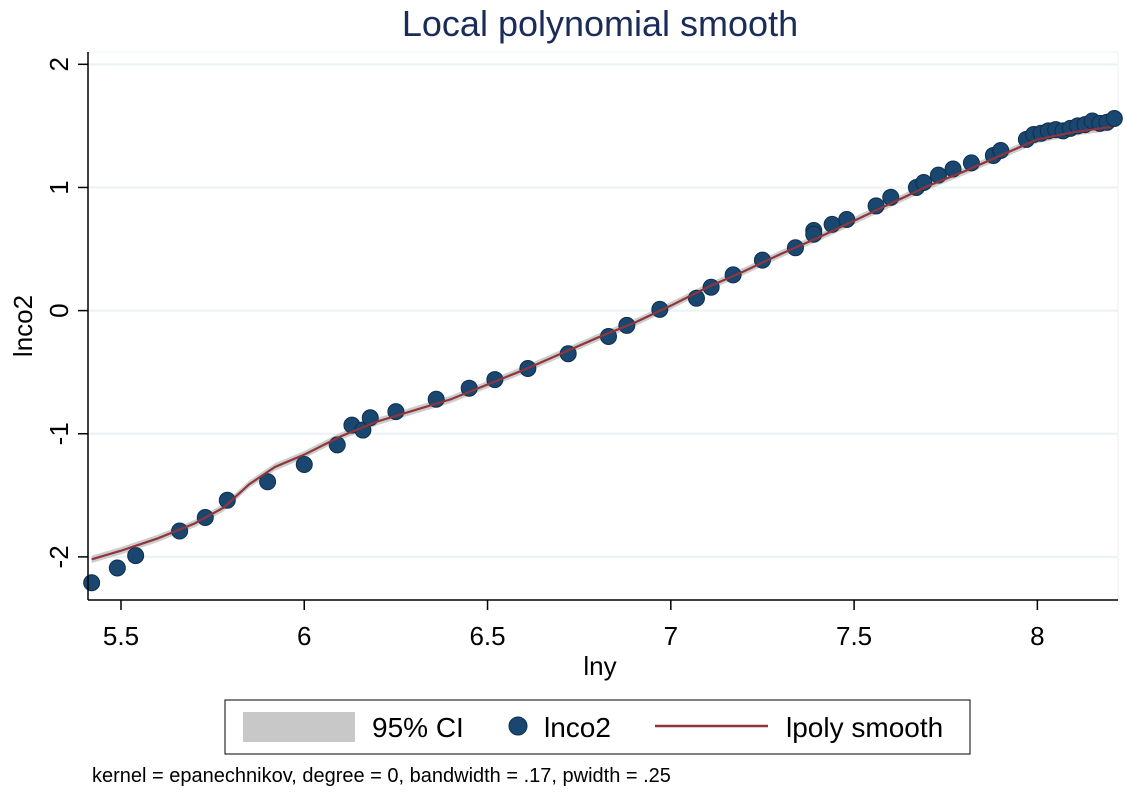  I want to click on legend-point-marker, so click(518, 726).